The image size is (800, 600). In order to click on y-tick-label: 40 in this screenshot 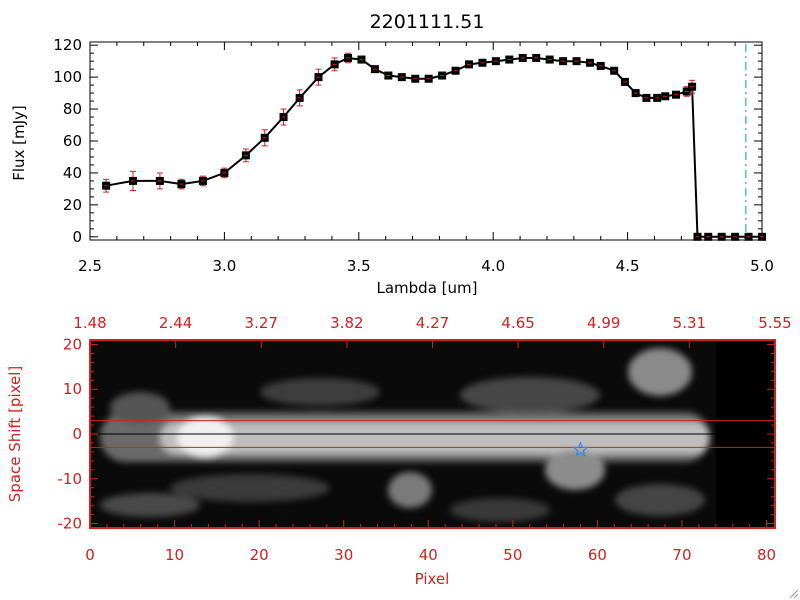, I will do `click(72, 173)`.